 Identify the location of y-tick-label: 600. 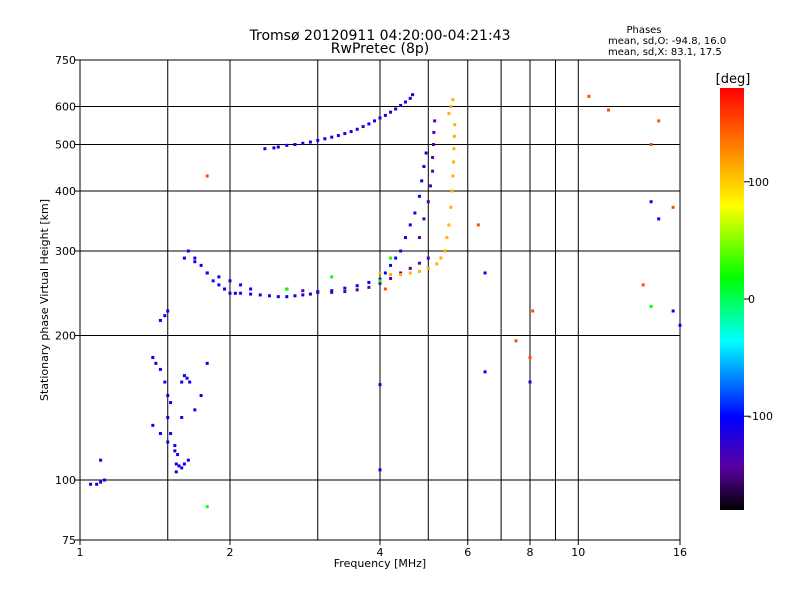
(65, 107).